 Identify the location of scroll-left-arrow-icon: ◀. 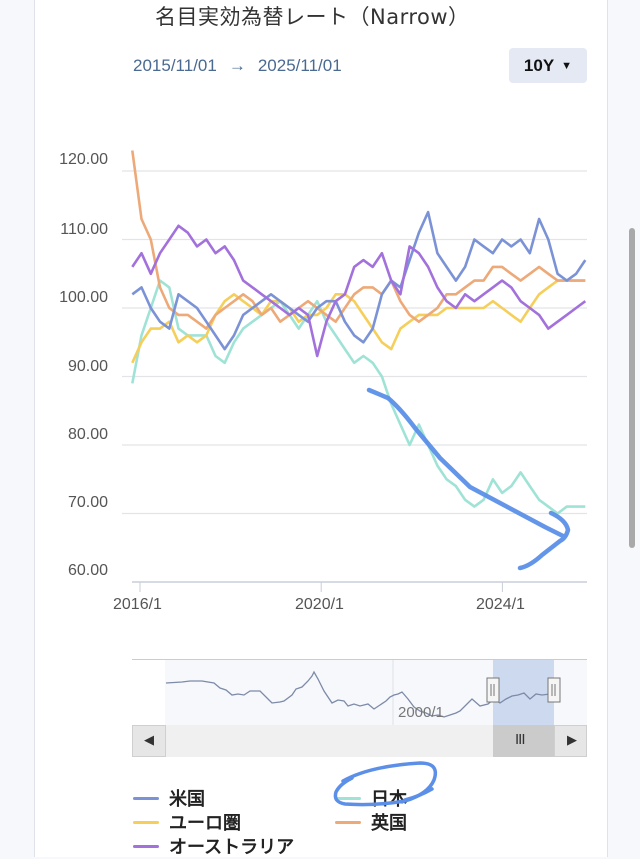
(149, 739).